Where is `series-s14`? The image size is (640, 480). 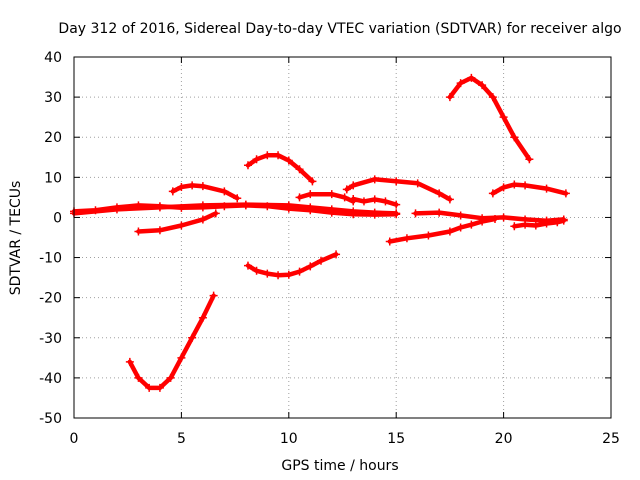 series-s14 is located at coordinates (489, 118).